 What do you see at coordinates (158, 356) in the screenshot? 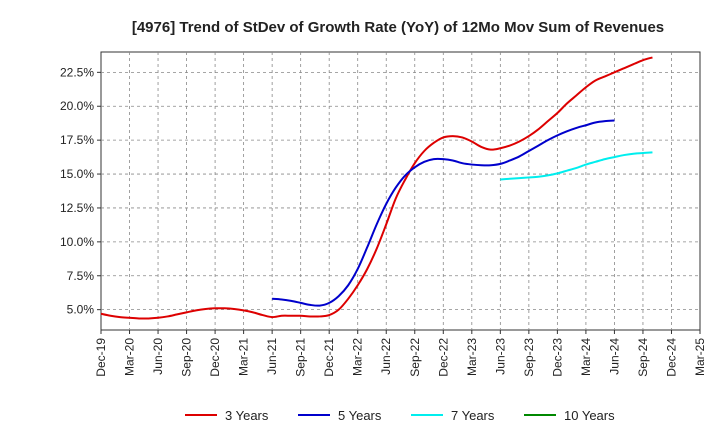
I see `x-tick-label: Jun-20` at bounding box center [158, 356].